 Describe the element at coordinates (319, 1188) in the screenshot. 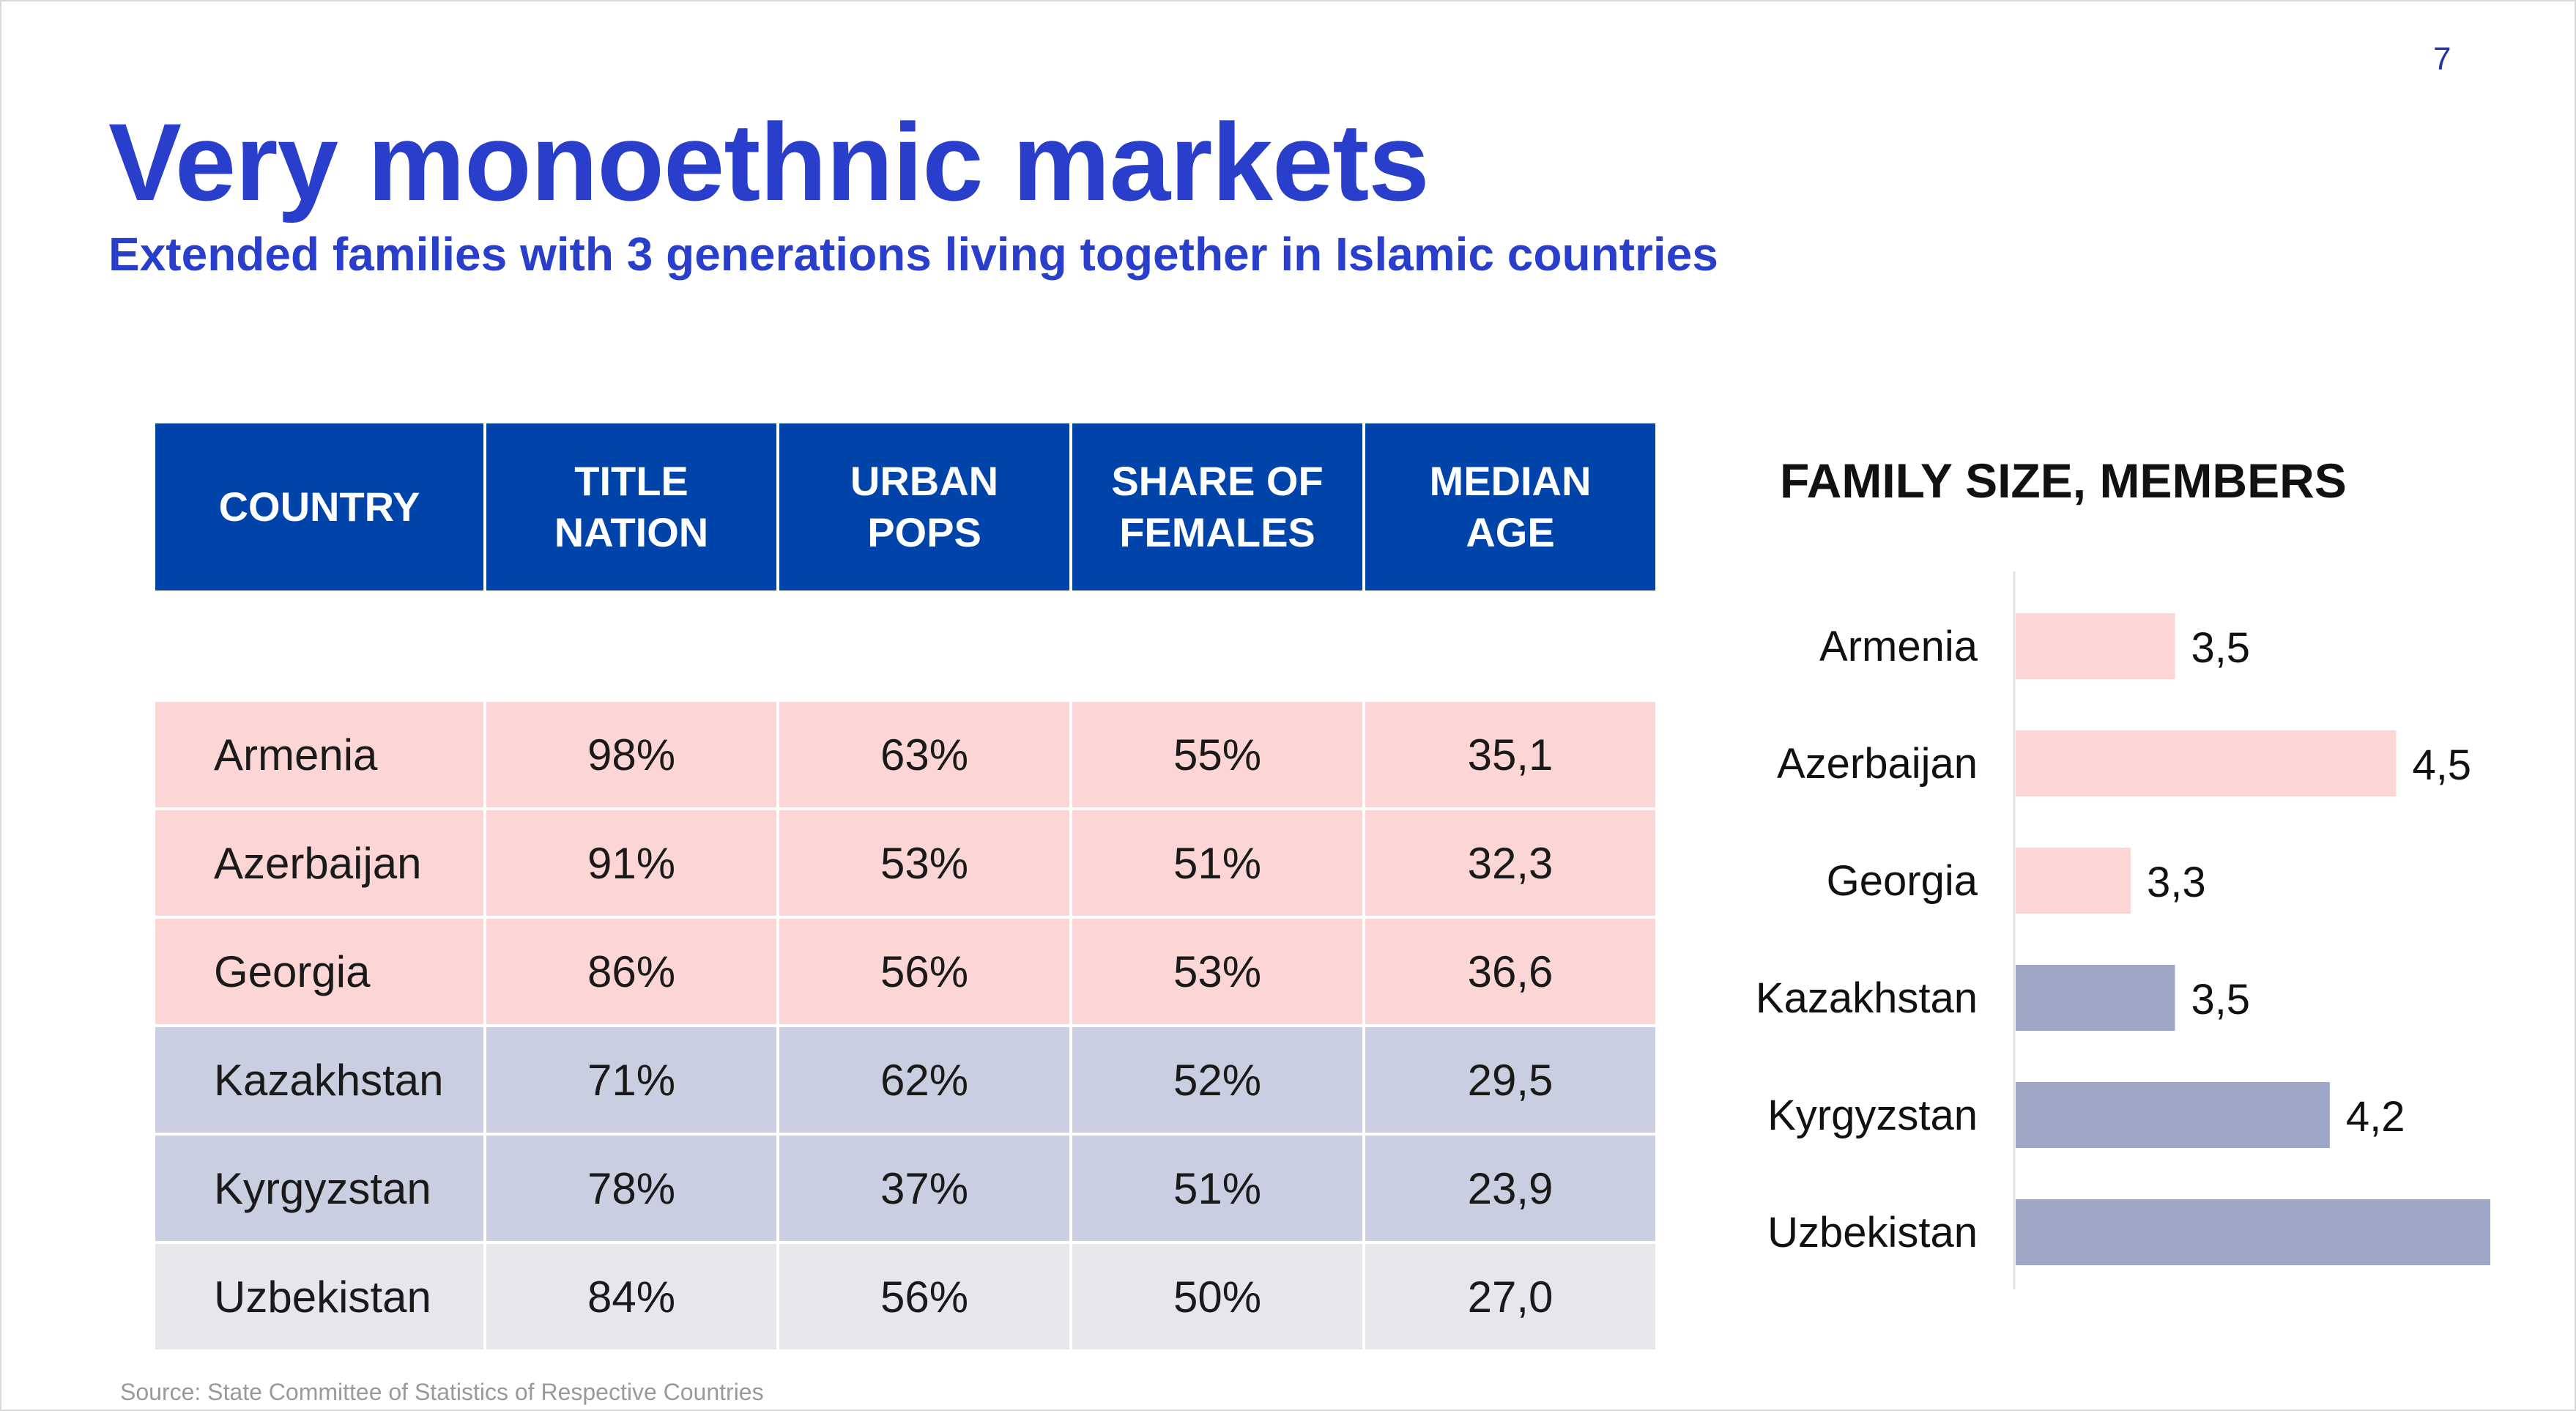

I see `cell-country: Kyrgyzstan` at that location.